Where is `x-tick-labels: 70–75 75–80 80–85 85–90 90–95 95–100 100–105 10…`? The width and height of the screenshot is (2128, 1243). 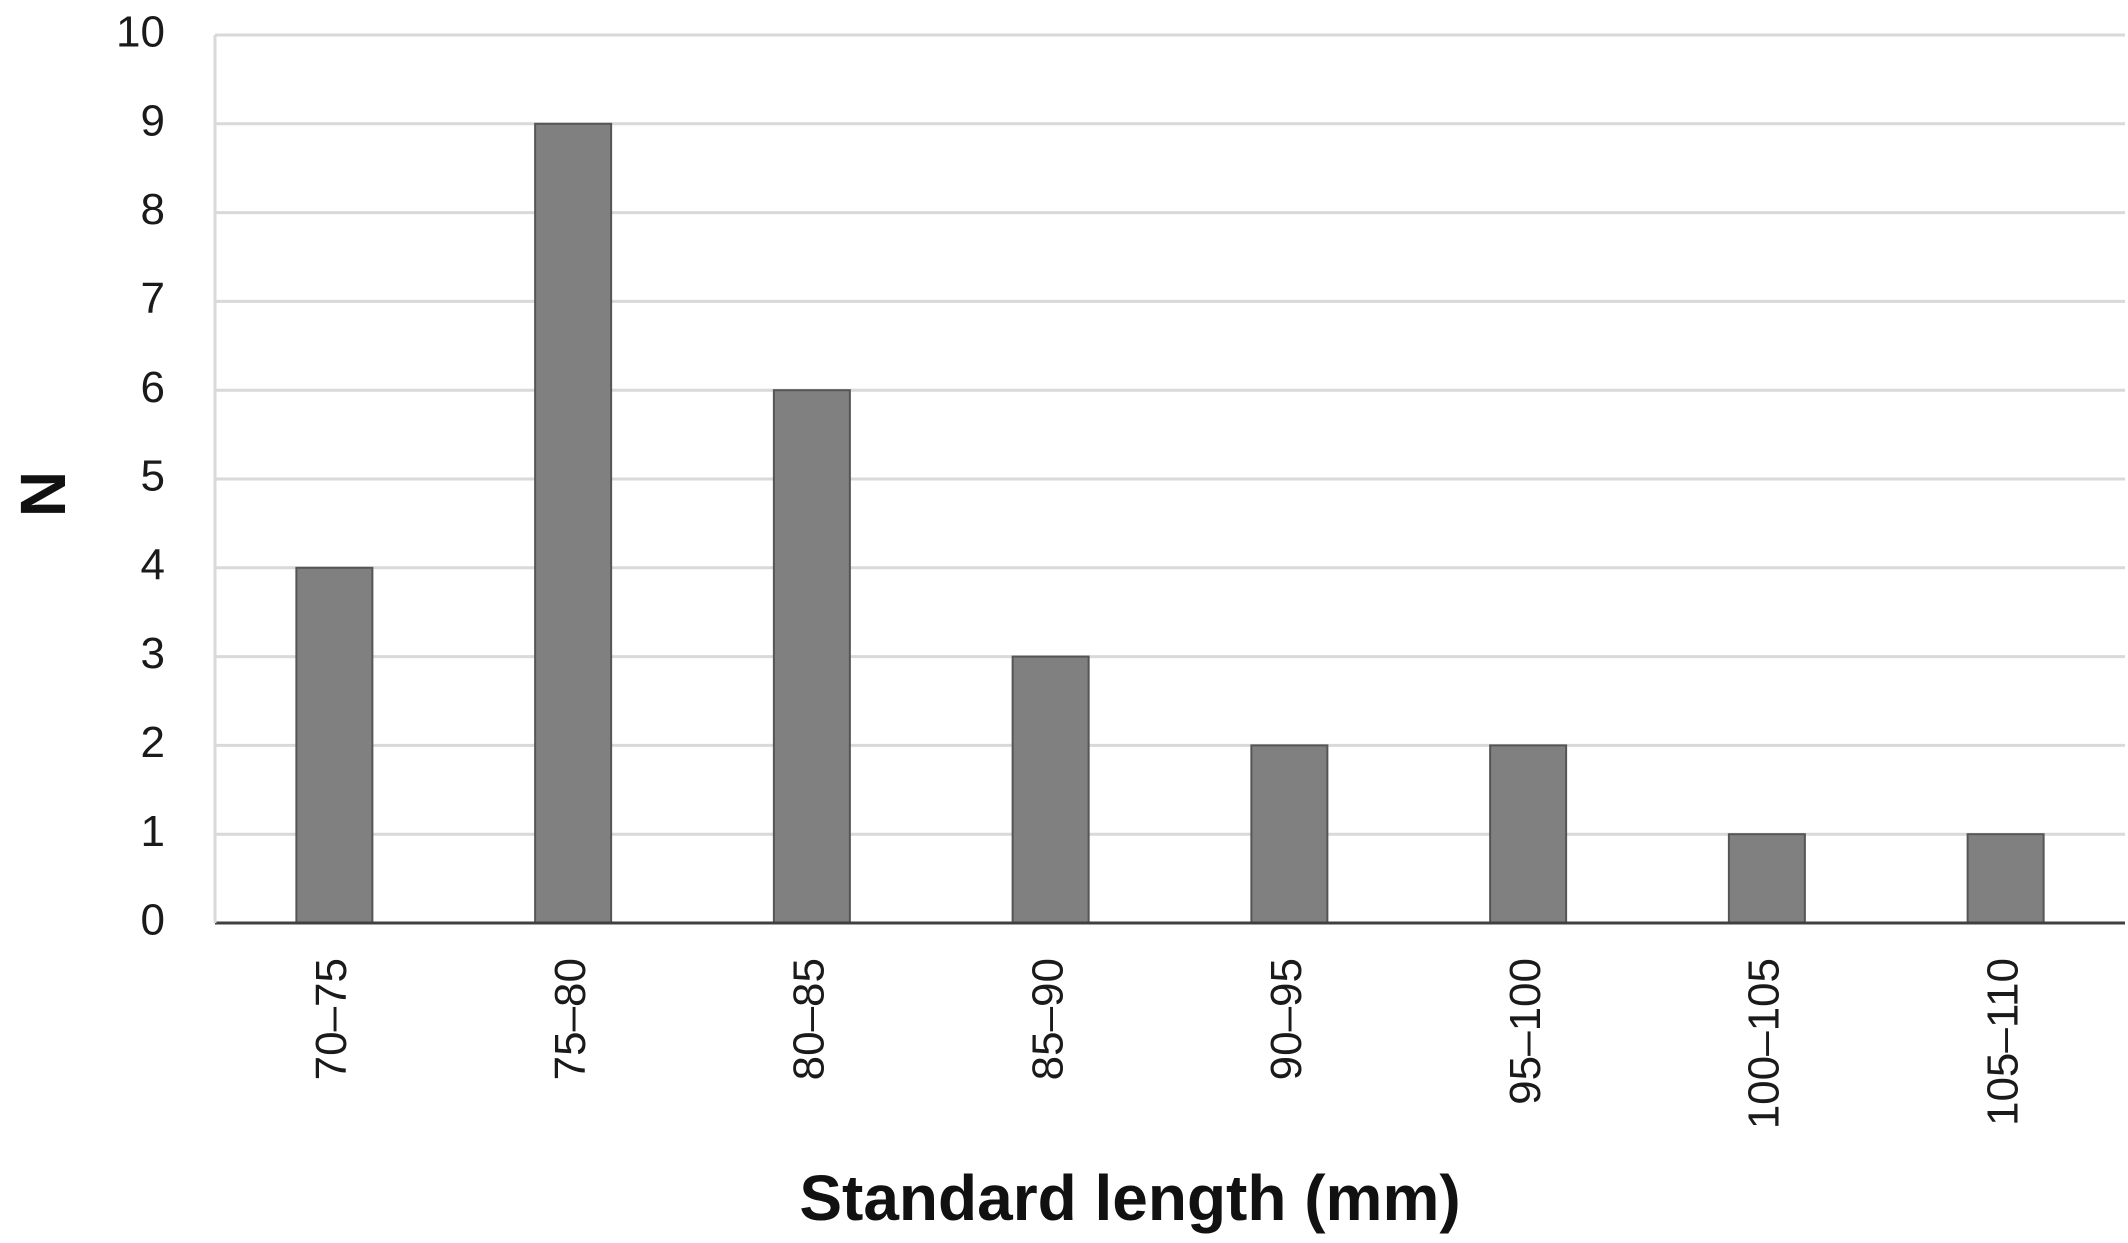
x-tick-labels: 70–75 75–80 80–85 85–90 90–95 95–100 100–105 10… is located at coordinates (1167, 1043).